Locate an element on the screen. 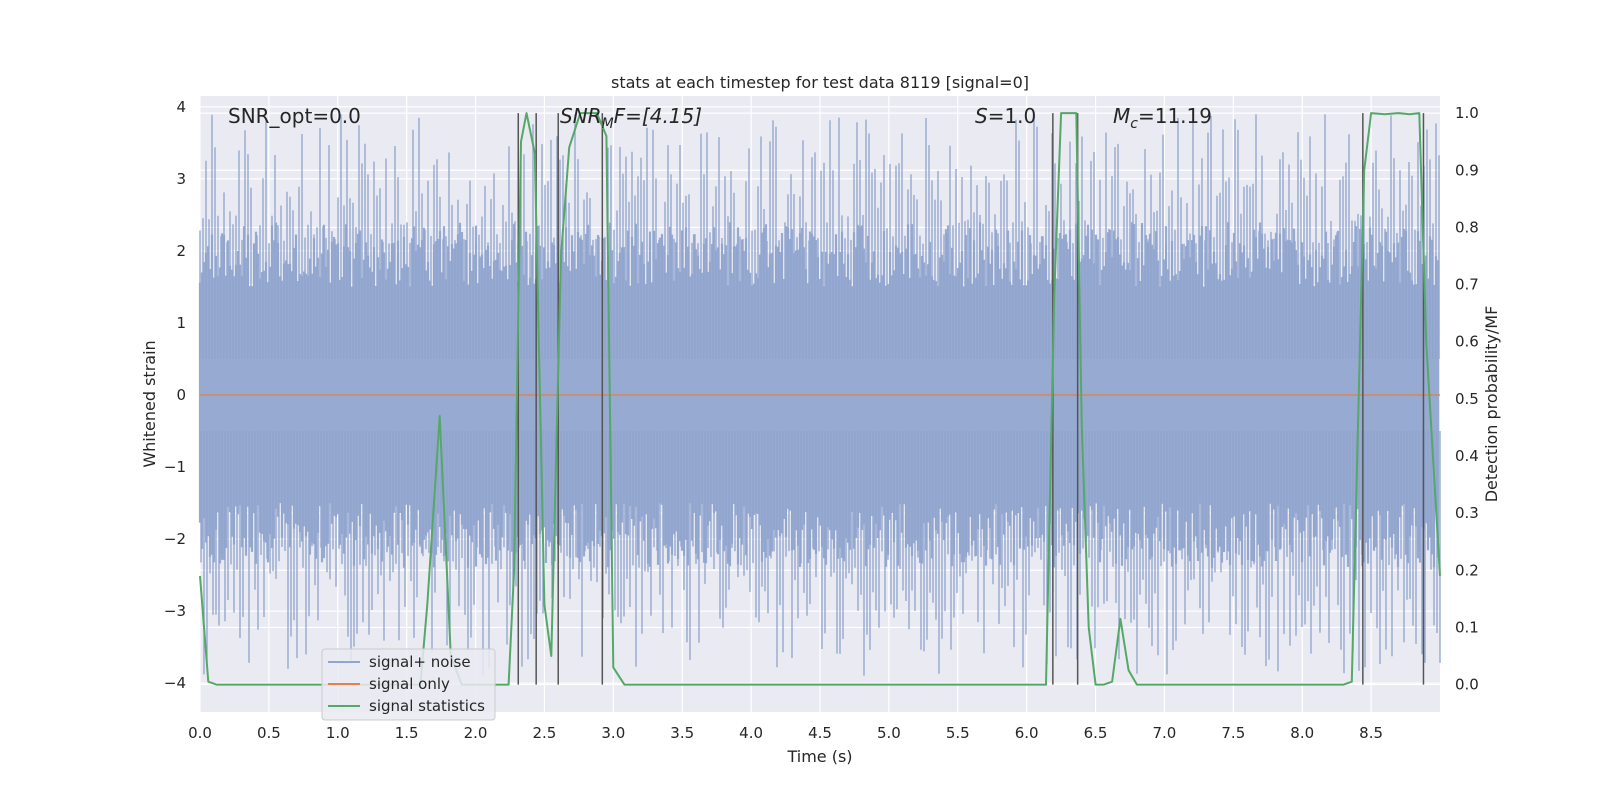 This screenshot has width=1600, height=804. legend-label-noise: signal+ noise is located at coordinates (420, 662).